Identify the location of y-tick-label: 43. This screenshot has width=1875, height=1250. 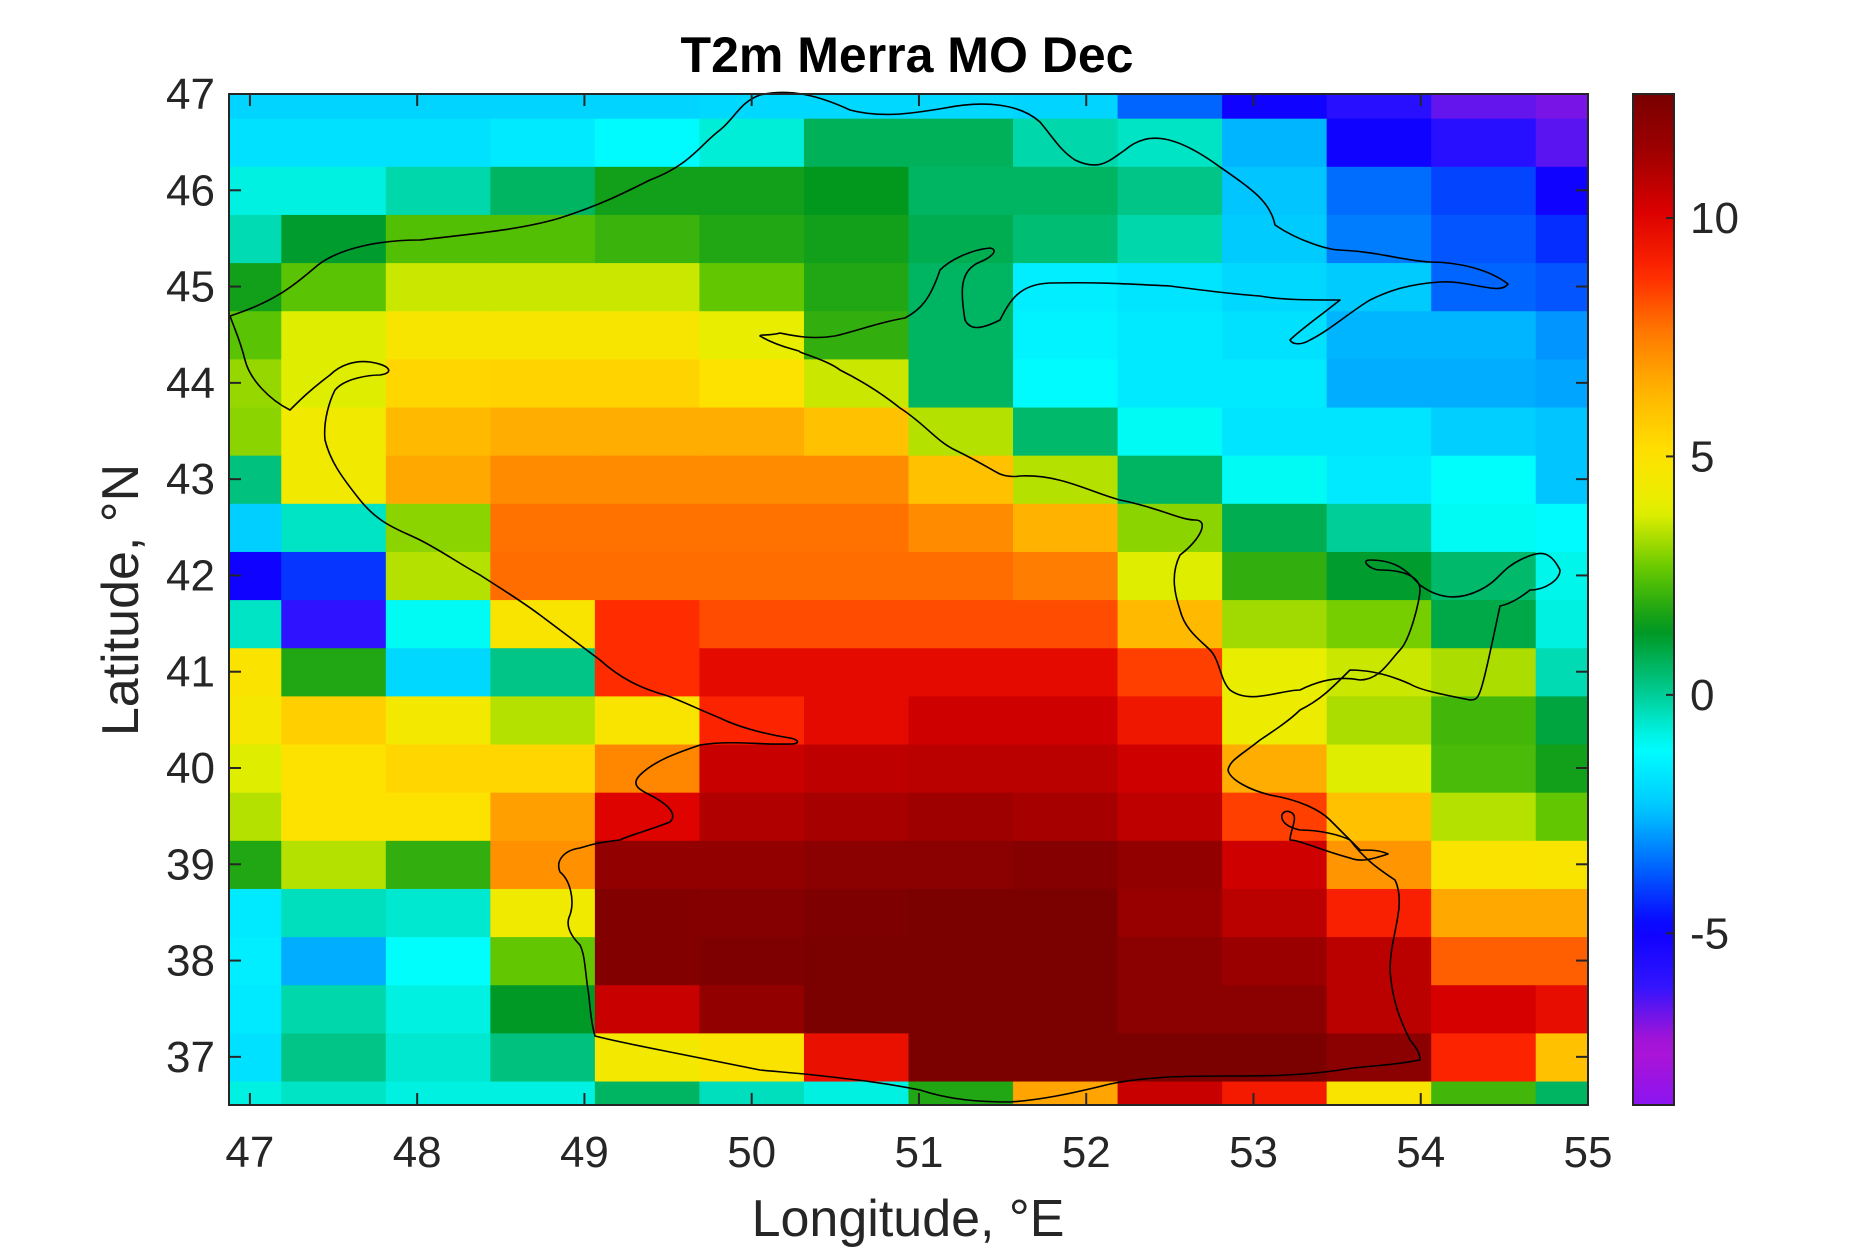
(190, 479).